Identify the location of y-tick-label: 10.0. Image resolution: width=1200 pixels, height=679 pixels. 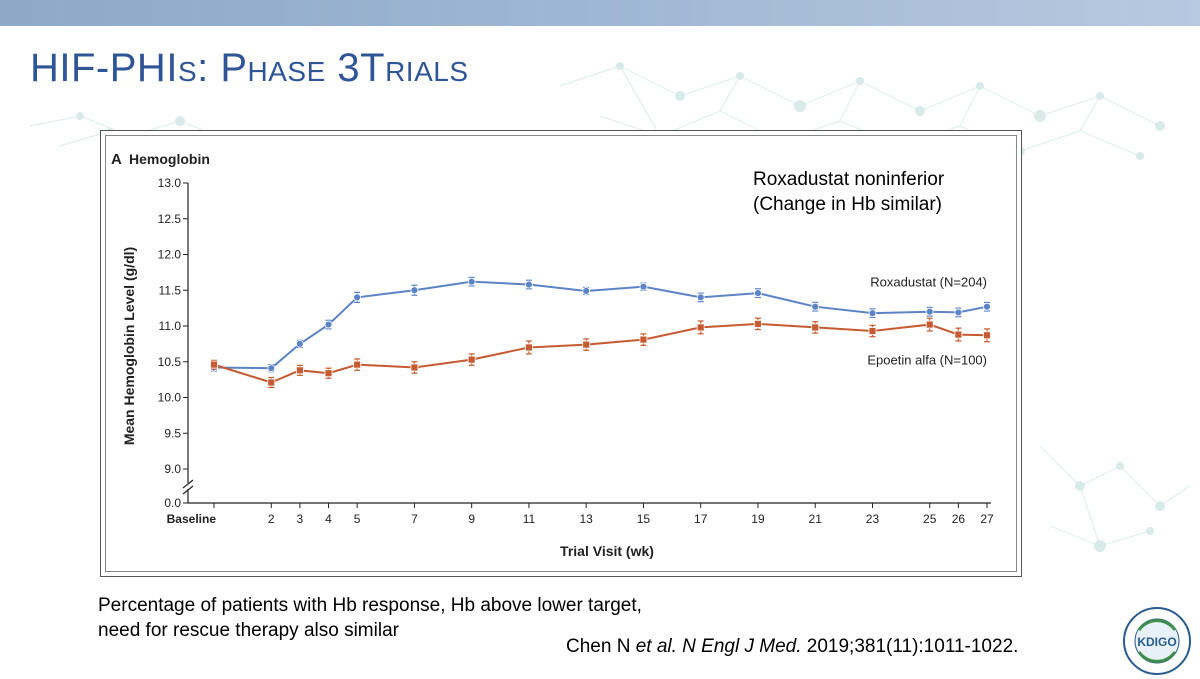
(170, 398).